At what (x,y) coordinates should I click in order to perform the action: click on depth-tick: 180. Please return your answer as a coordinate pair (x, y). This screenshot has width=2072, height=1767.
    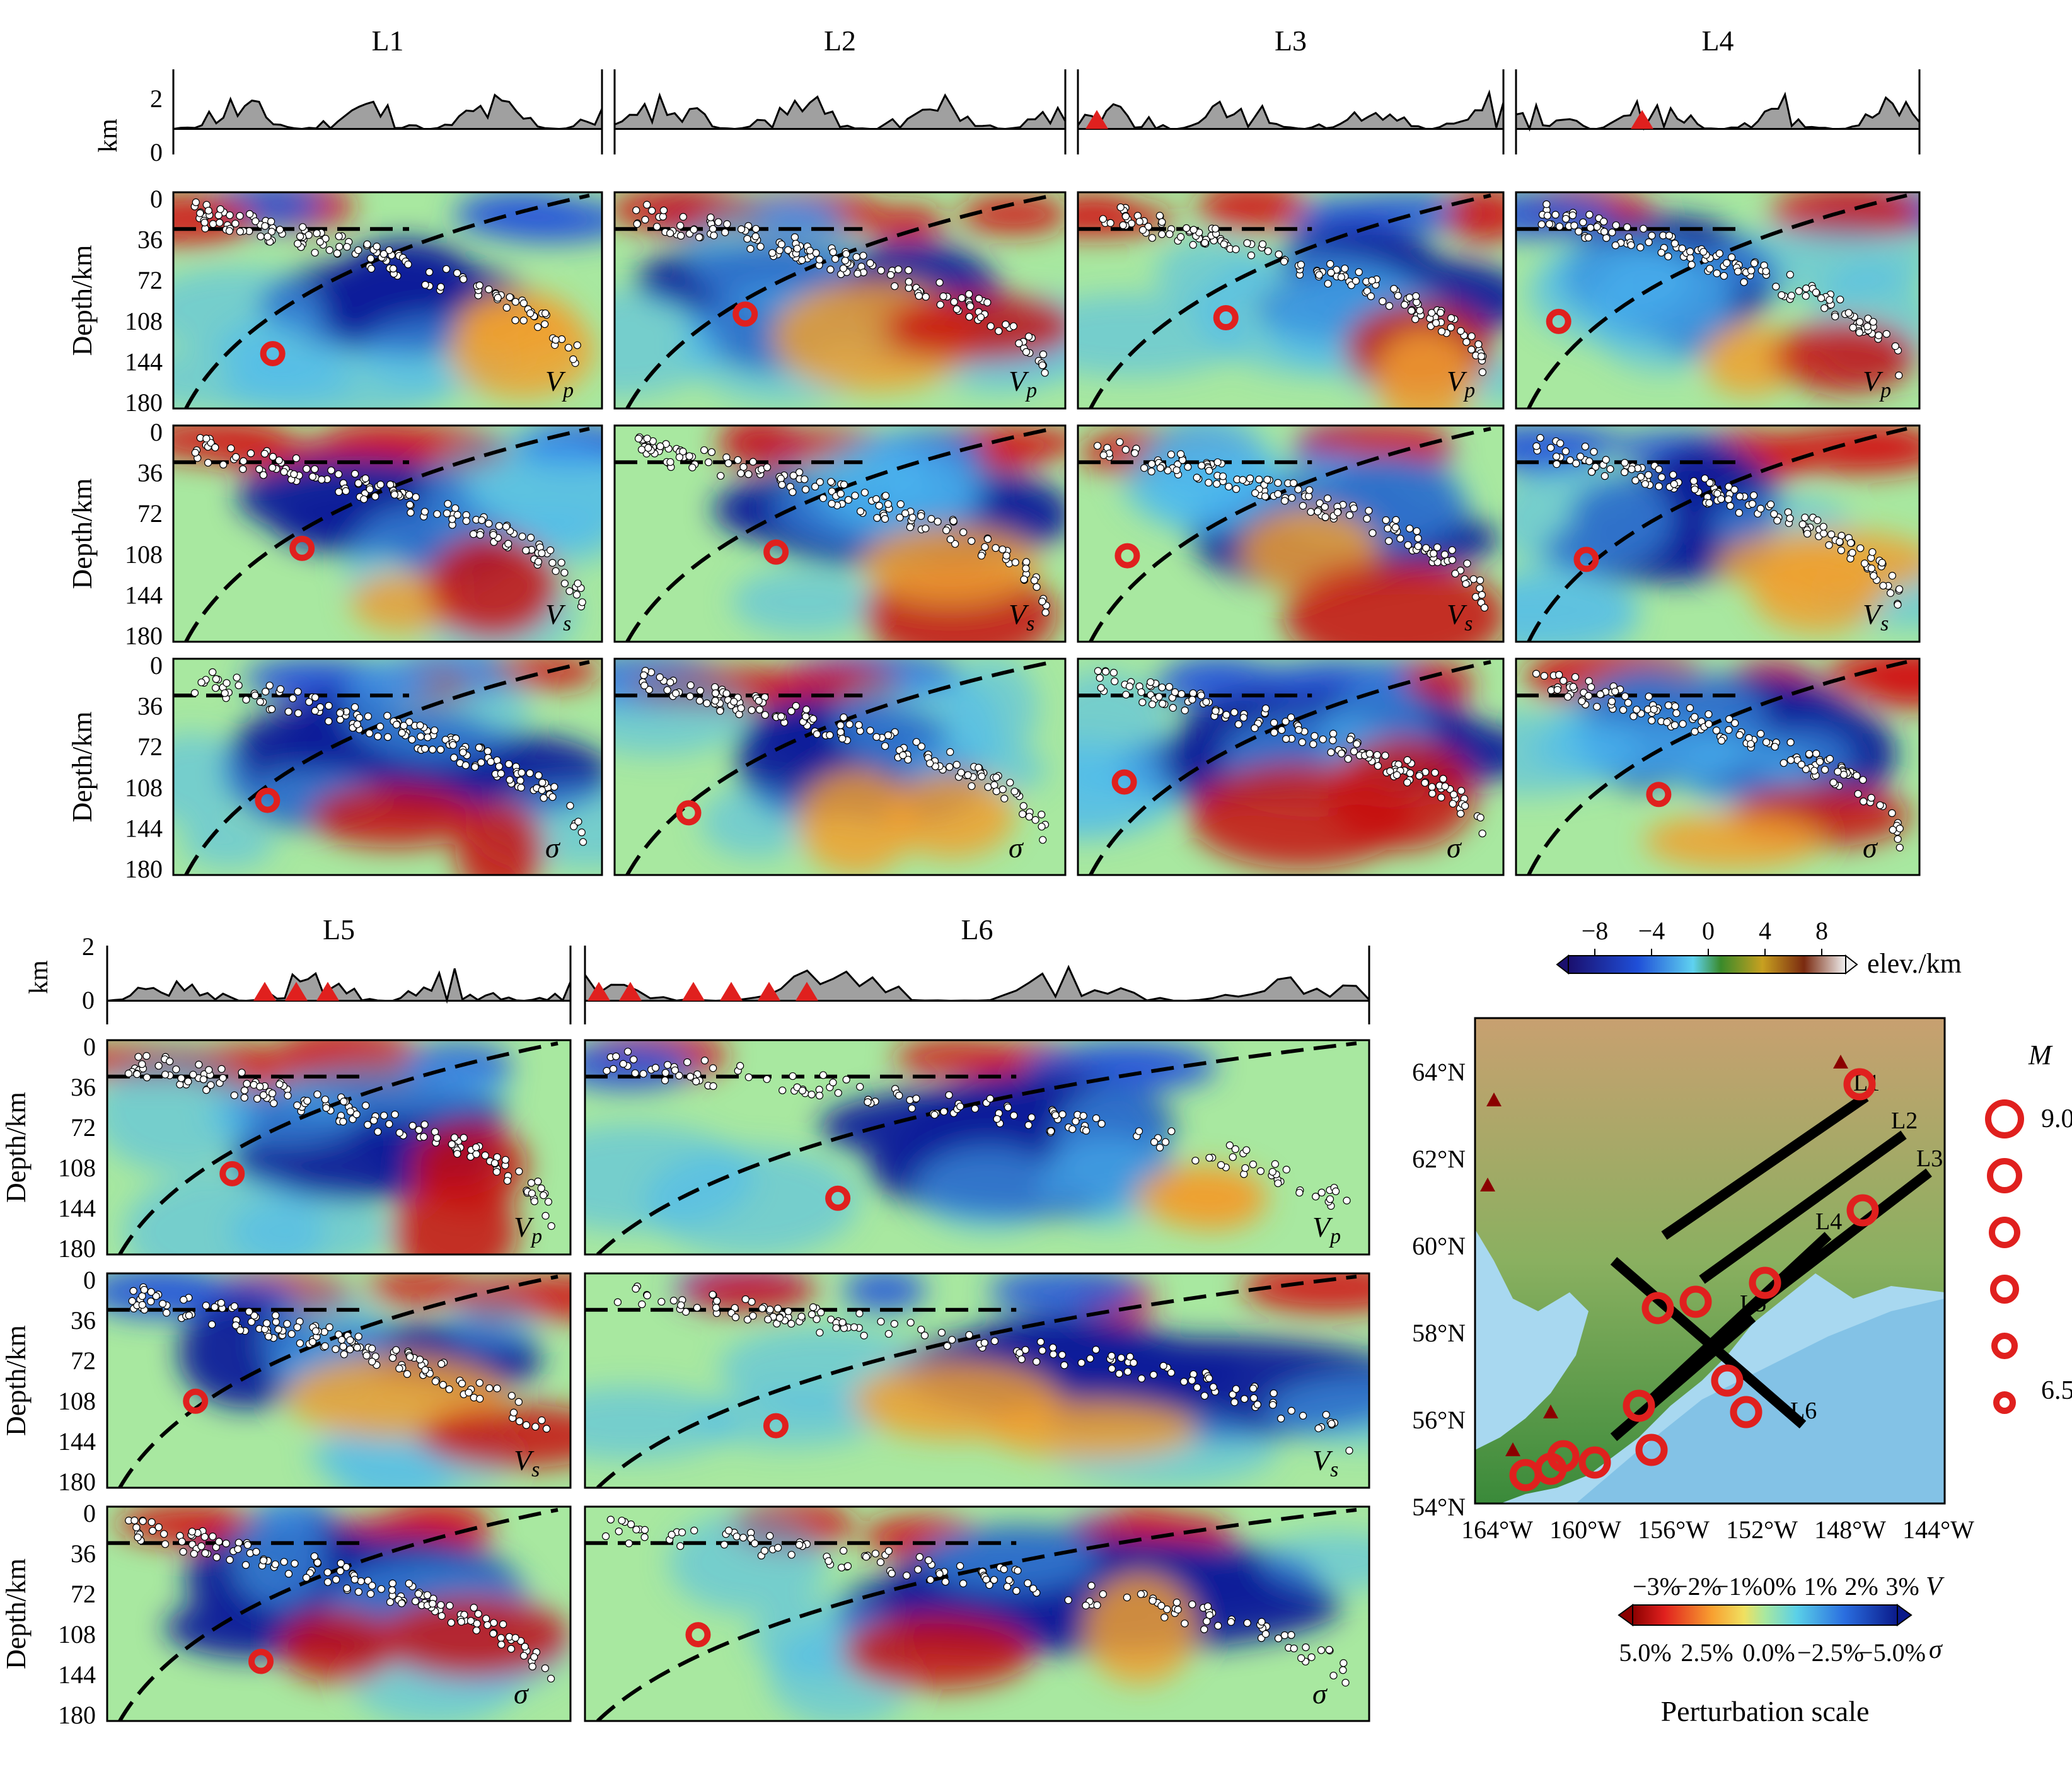
    Looking at the image, I should click on (77, 1248).